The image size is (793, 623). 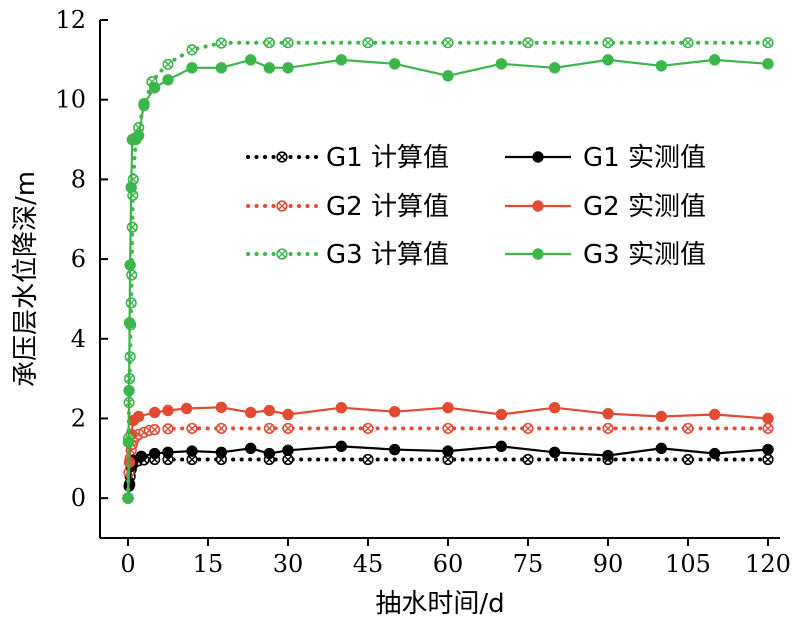 What do you see at coordinates (78, 339) in the screenshot?
I see `y-tick-label: 4` at bounding box center [78, 339].